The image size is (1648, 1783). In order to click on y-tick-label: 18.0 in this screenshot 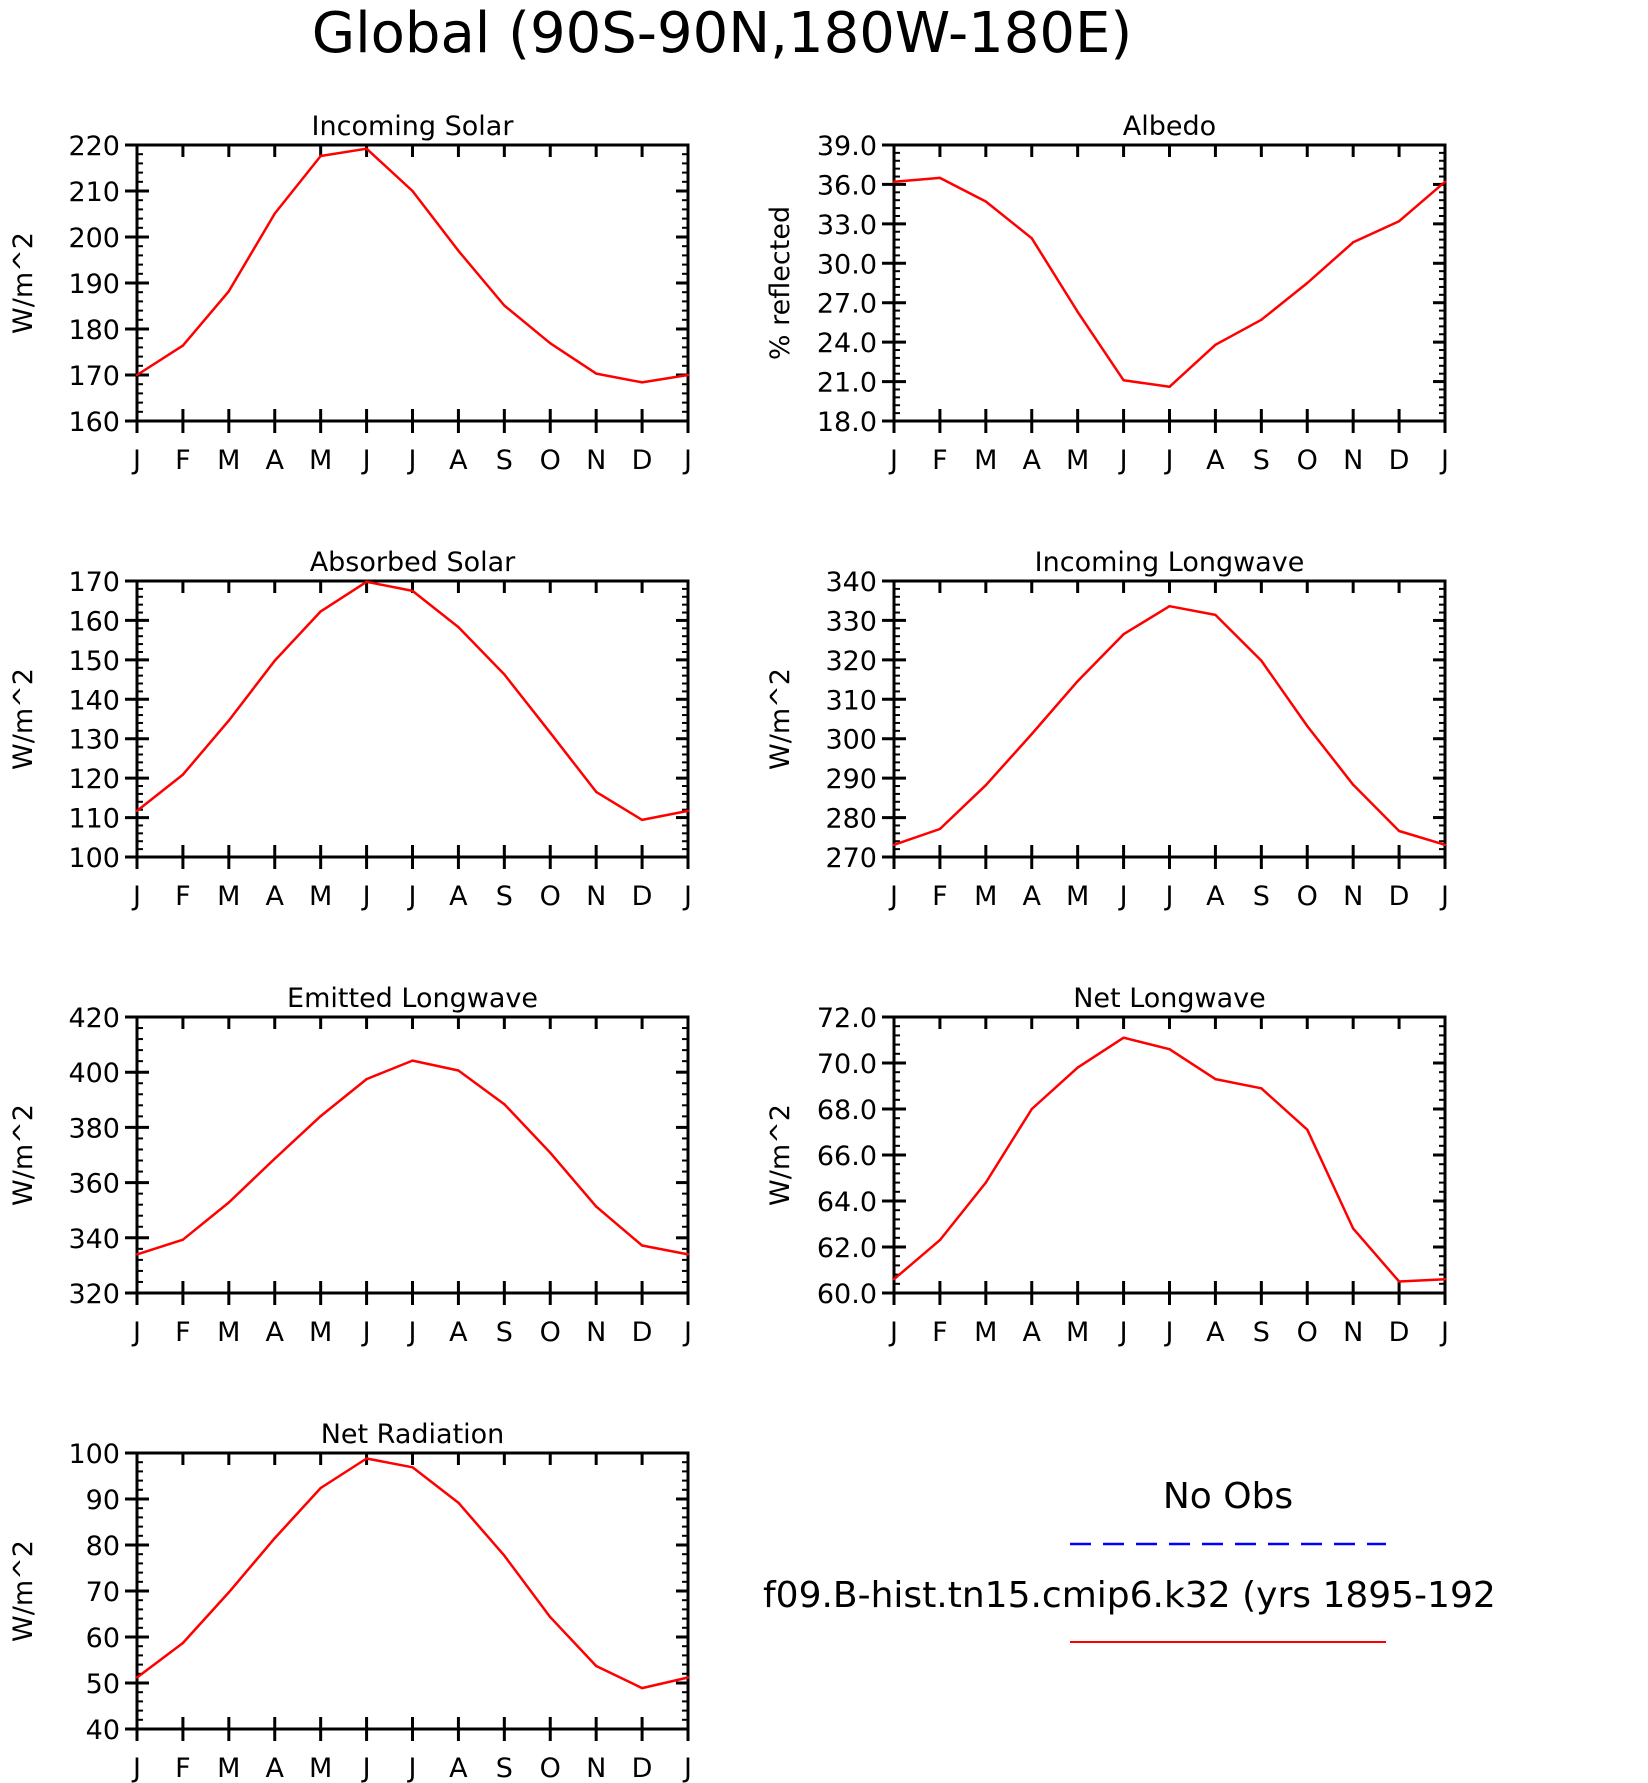, I will do `click(847, 422)`.